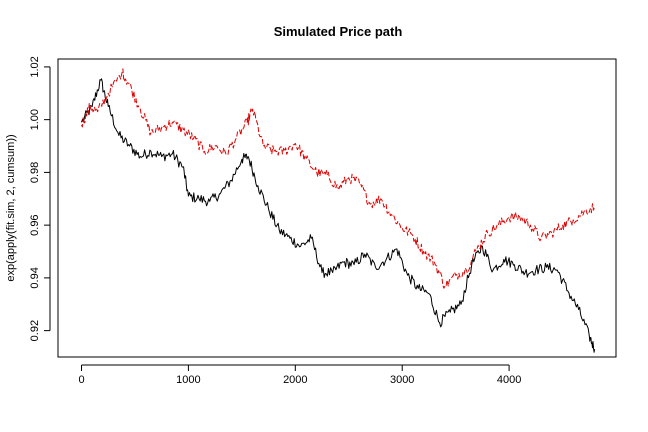  I want to click on x-tick-label: 1000, so click(188, 380).